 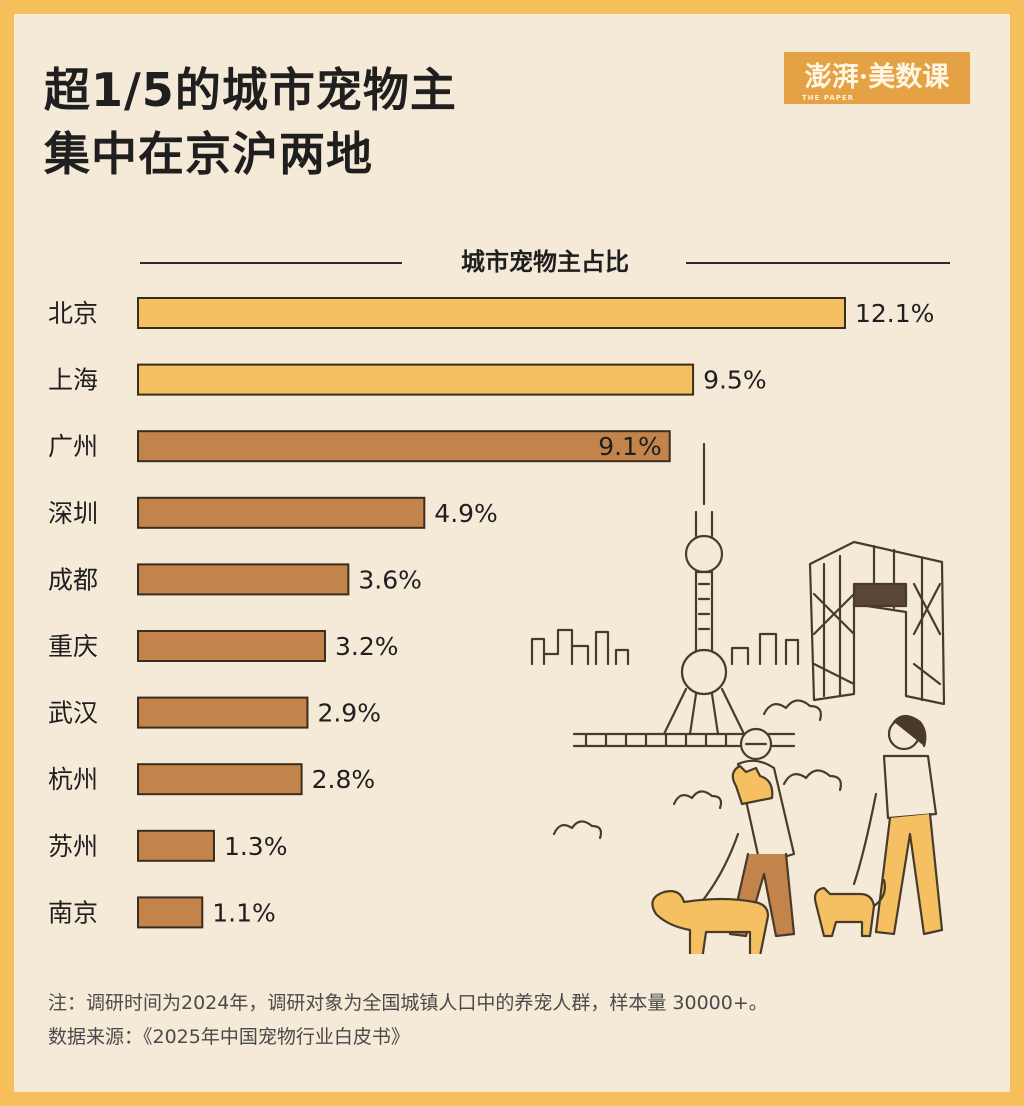 What do you see at coordinates (73, 846) in the screenshot?
I see `category-label: 苏州` at bounding box center [73, 846].